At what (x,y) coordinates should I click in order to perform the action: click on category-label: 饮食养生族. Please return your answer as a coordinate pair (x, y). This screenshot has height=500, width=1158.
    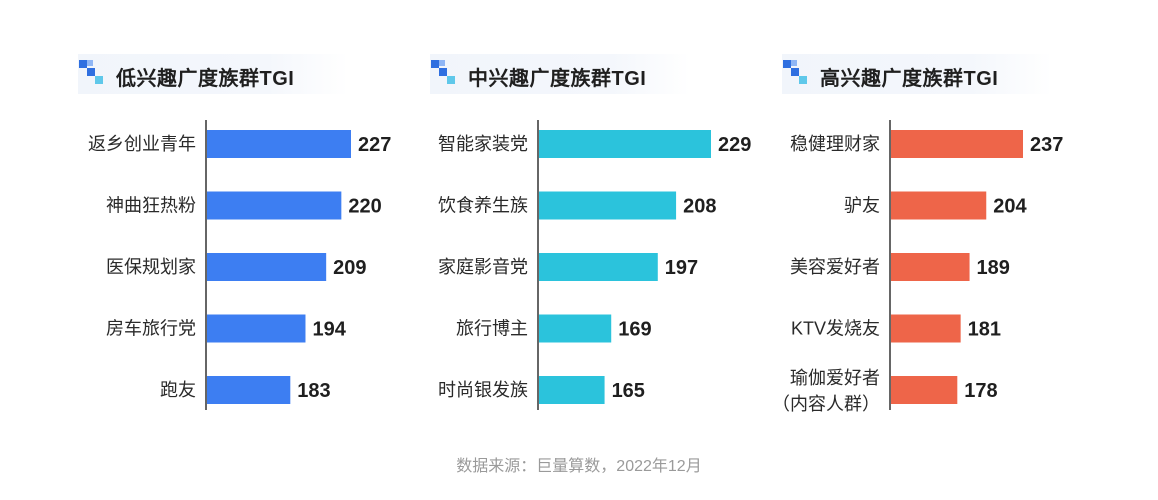
    Looking at the image, I should click on (483, 206).